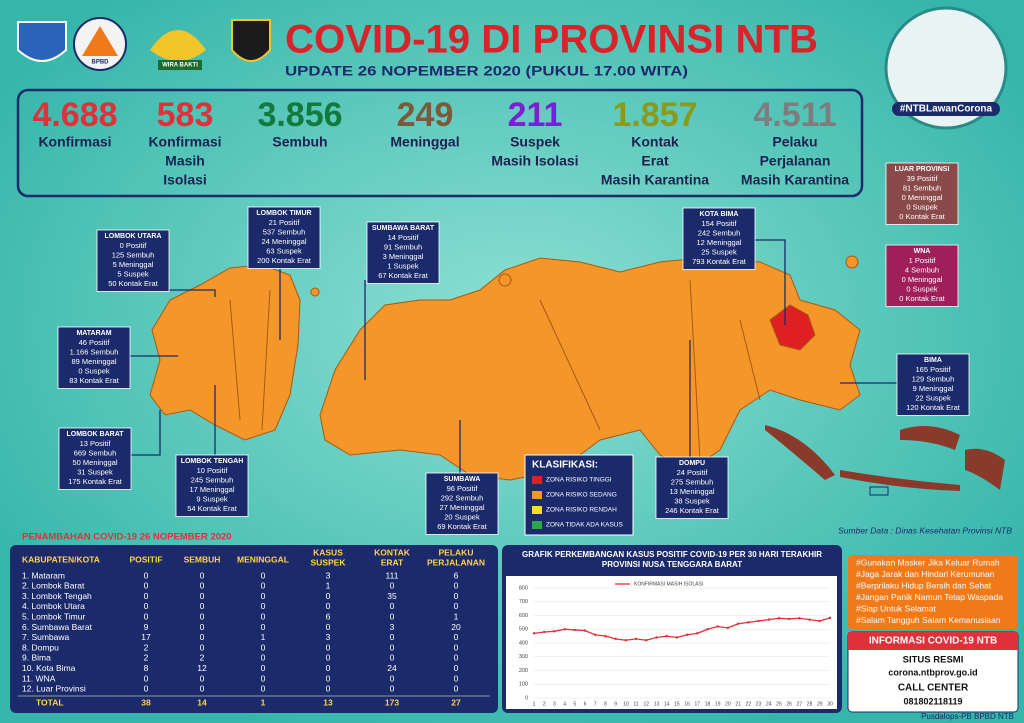 This screenshot has width=1024, height=723. Describe the element at coordinates (146, 668) in the screenshot. I see `table-cell: 8` at that location.